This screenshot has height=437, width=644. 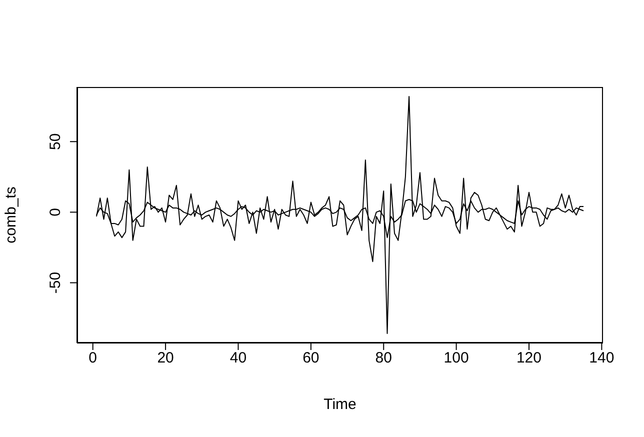 I want to click on x-tick-label: 40, so click(x=238, y=358).